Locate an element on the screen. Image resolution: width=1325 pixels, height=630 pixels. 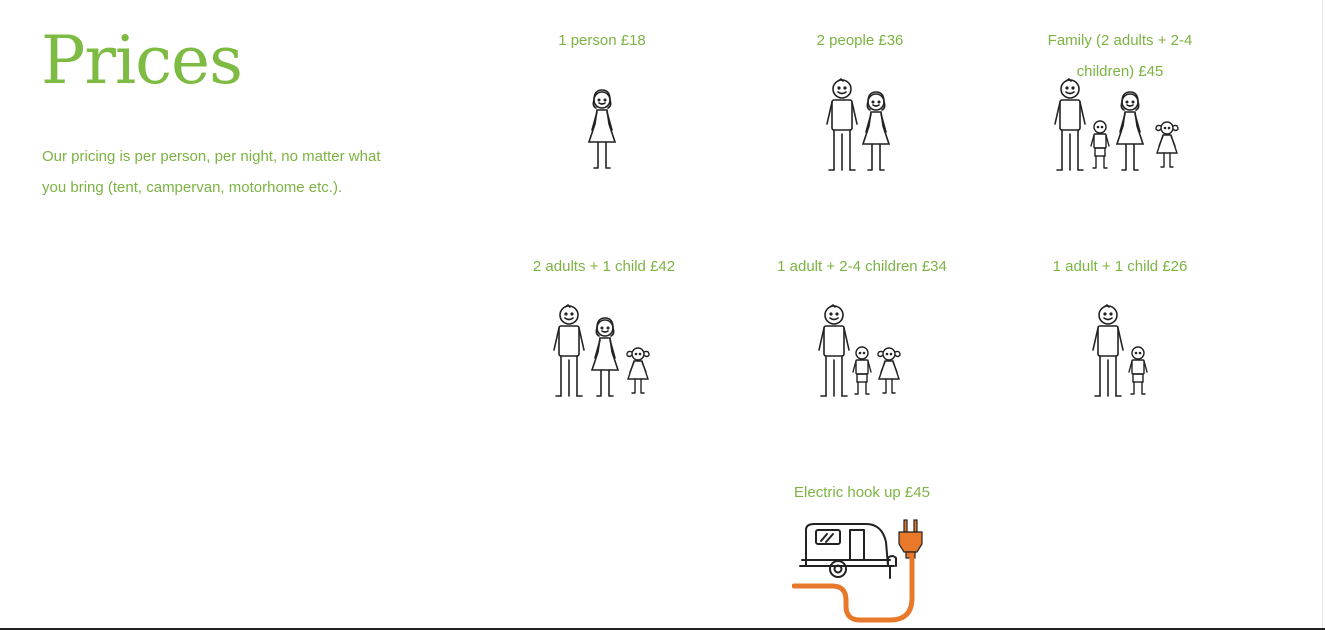
price-card-2-people: 2 people £36 is located at coordinates (860, 99).